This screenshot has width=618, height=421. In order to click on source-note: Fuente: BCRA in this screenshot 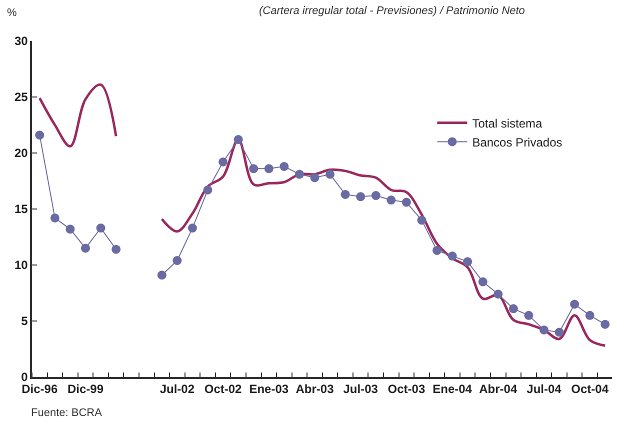, I will do `click(67, 413)`.